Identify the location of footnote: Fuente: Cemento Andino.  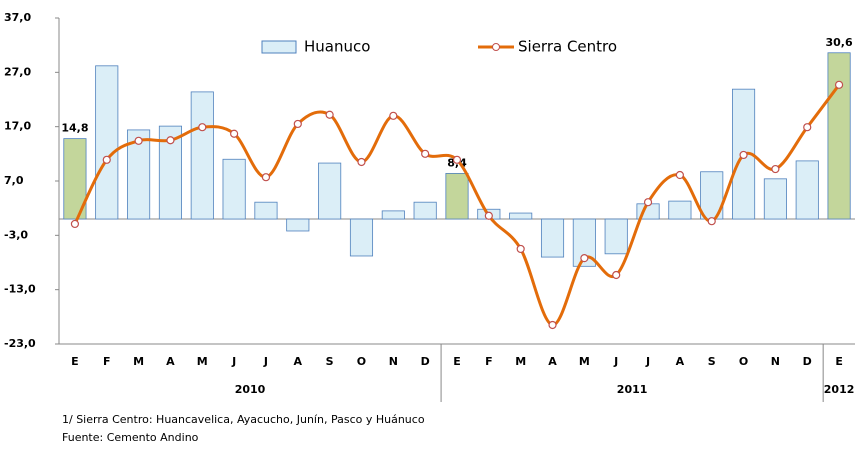
(130, 437).